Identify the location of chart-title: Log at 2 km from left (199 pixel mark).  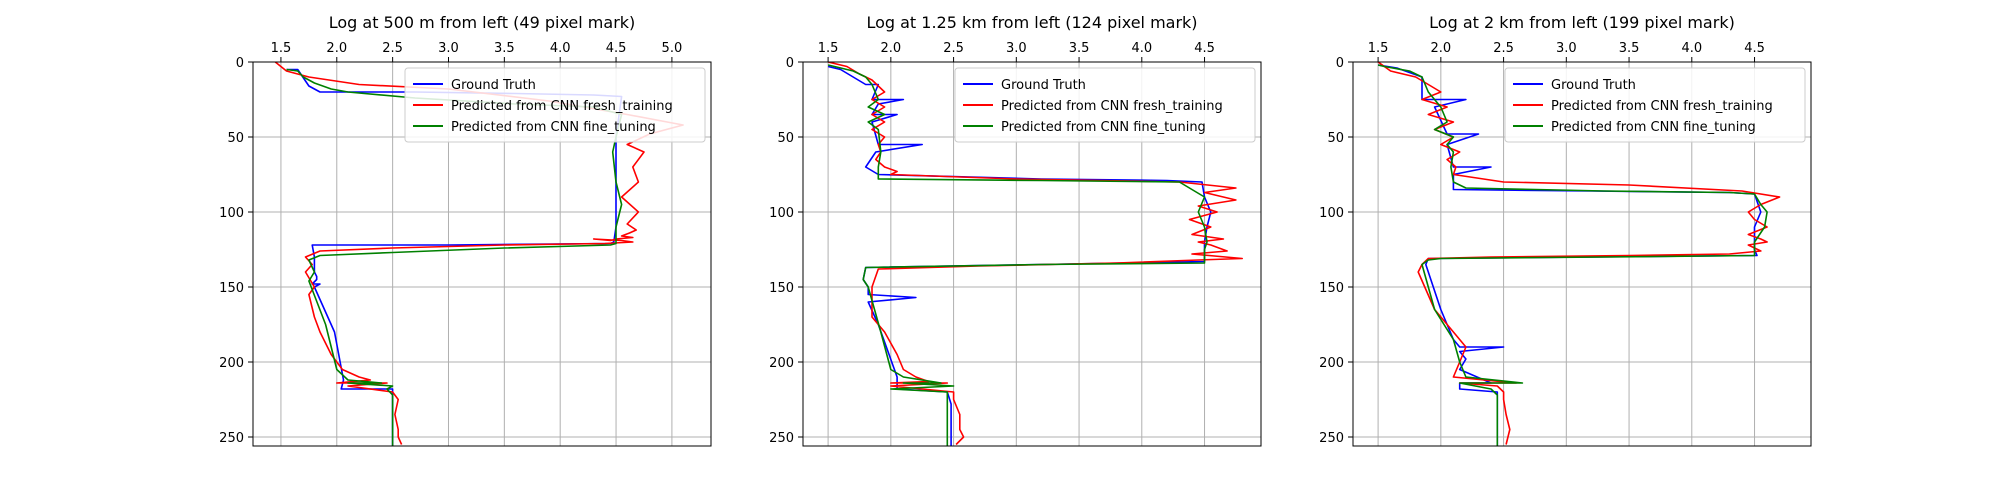
(1582, 22).